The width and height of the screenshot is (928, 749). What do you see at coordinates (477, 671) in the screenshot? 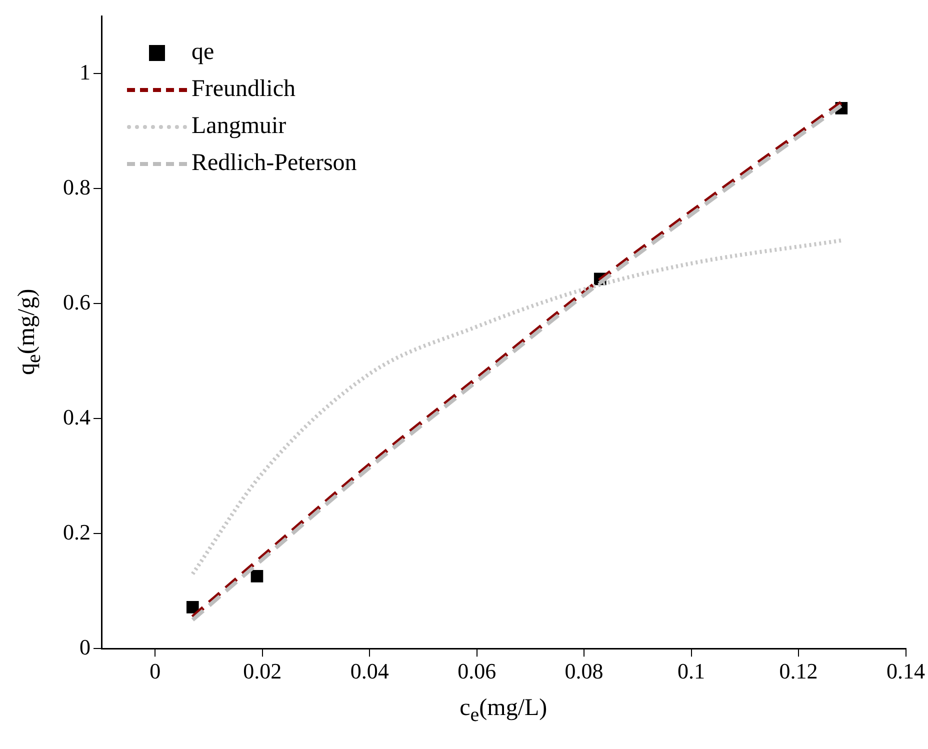
I see `x-tick-label: 0.06` at bounding box center [477, 671].